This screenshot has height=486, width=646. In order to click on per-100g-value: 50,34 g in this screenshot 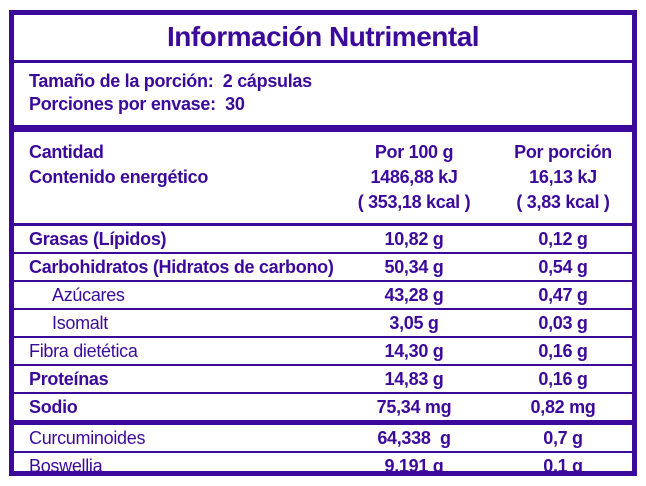, I will do `click(414, 266)`.